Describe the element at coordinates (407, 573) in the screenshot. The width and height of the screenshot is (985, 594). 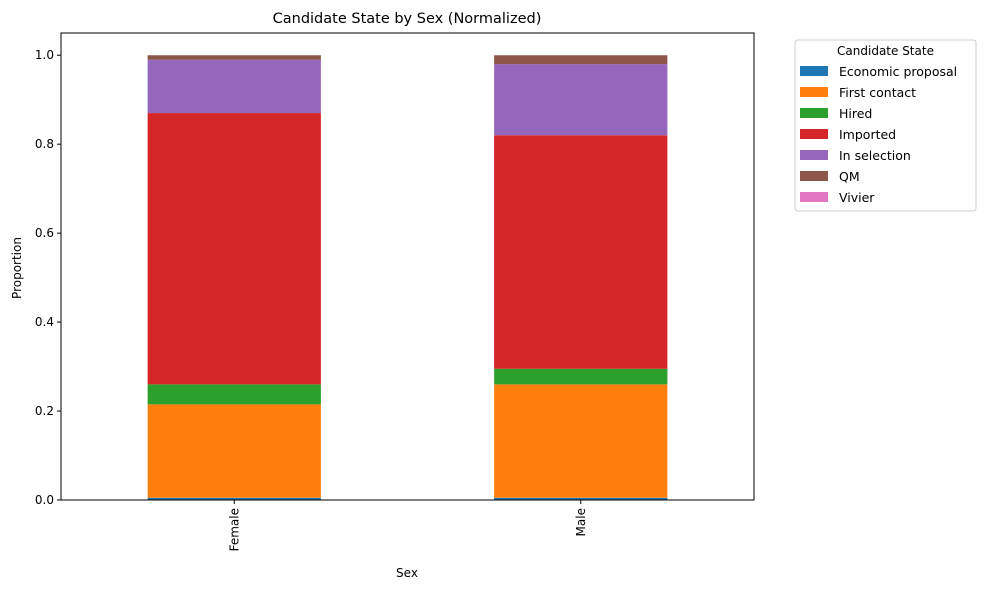
I see `x-axis-label: Sex` at that location.